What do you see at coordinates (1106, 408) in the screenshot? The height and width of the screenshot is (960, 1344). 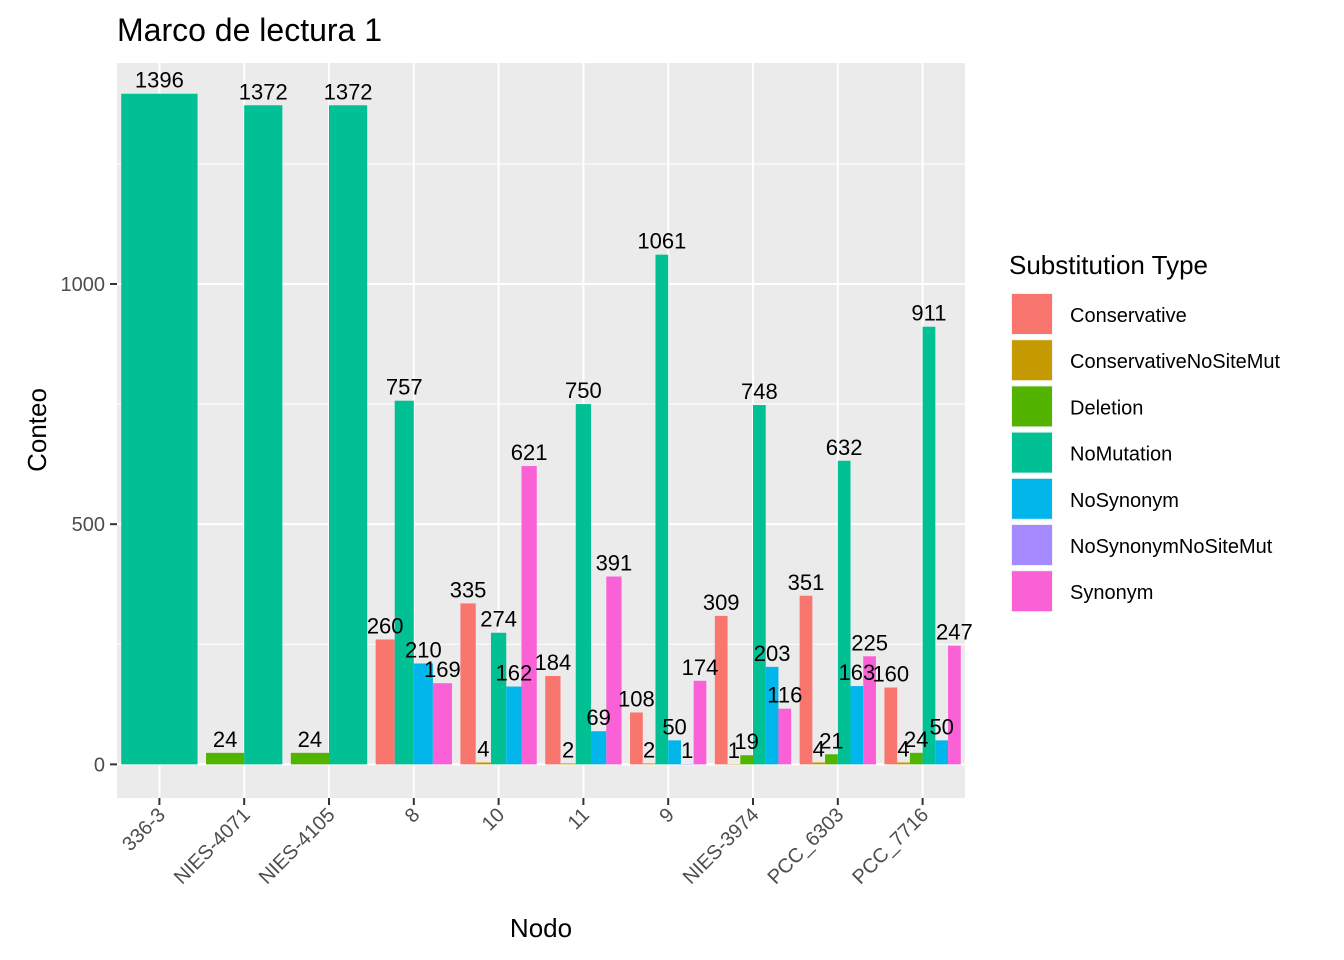 I see `legend-label-deletion: Deletion` at bounding box center [1106, 408].